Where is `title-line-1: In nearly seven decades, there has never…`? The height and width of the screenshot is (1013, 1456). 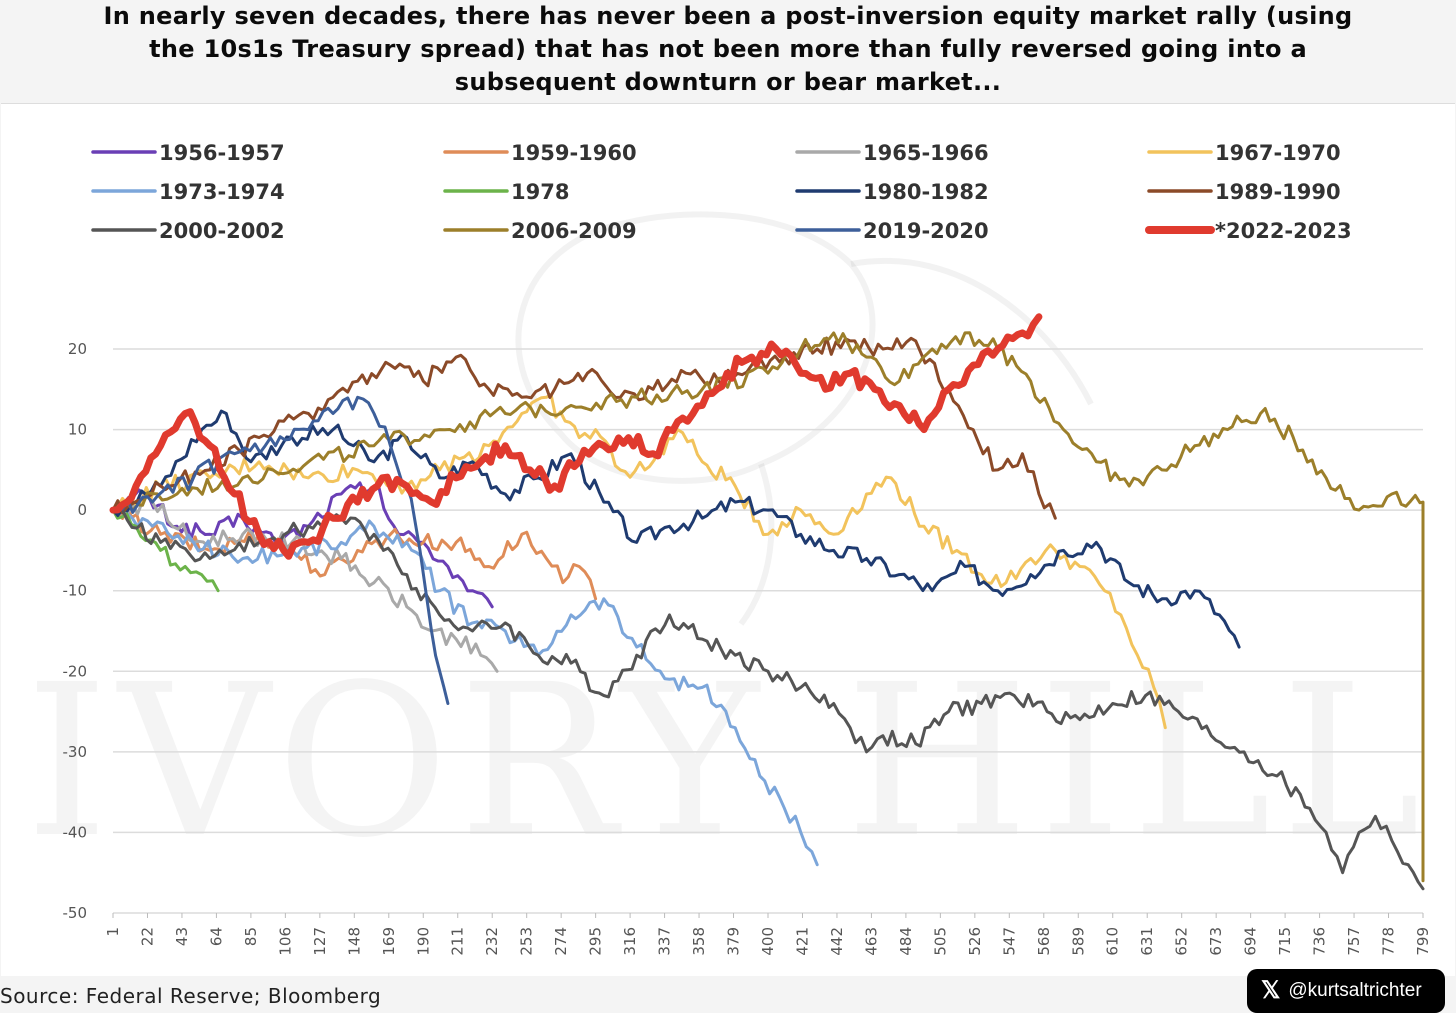 title-line-1: In nearly seven decades, there has never… is located at coordinates (728, 16).